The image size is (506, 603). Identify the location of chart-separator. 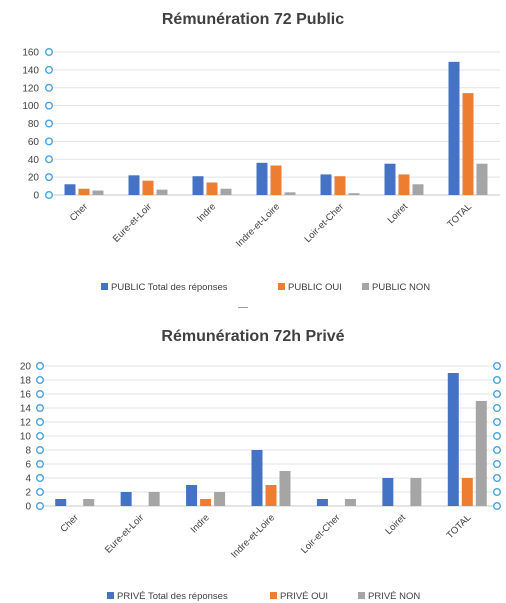
(243, 307).